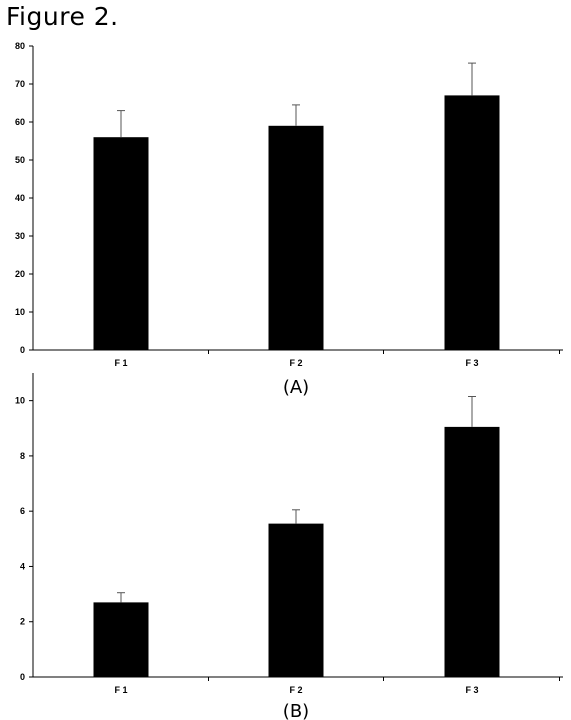 This screenshot has width=571, height=720. What do you see at coordinates (20, 401) in the screenshot?
I see `panel-b-y-tick-label: 10` at bounding box center [20, 401].